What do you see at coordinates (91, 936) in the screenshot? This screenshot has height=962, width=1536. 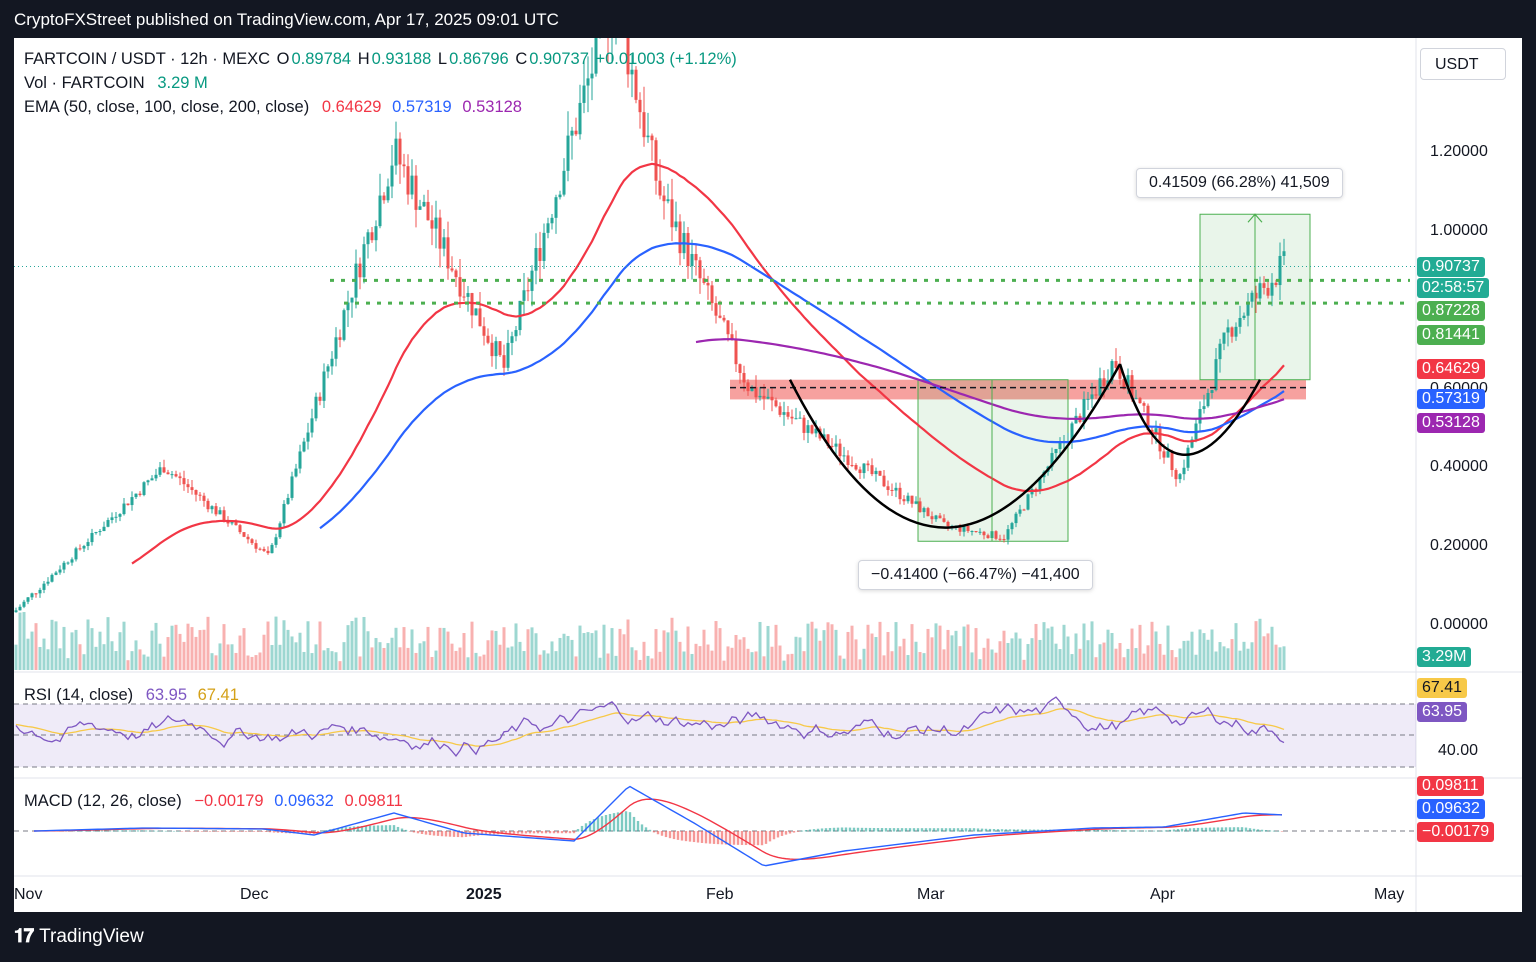 I see `tradingview-brand: TradingView` at bounding box center [91, 936].